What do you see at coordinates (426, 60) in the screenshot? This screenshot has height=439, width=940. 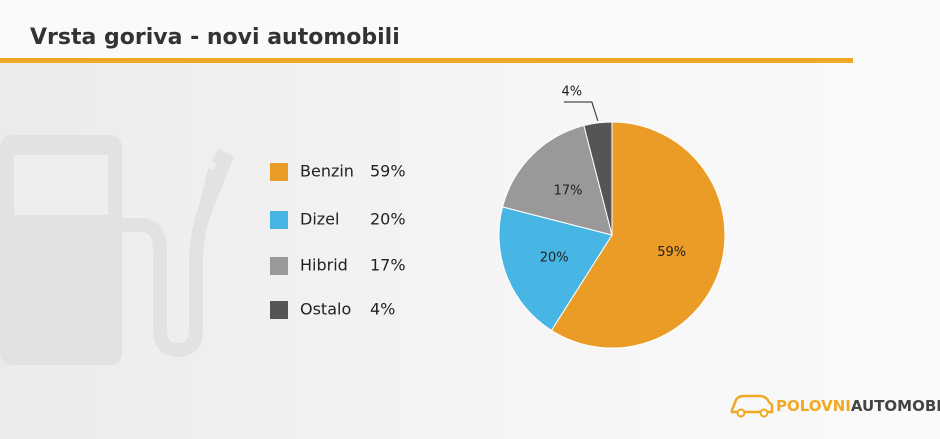 I see `header-rule` at bounding box center [426, 60].